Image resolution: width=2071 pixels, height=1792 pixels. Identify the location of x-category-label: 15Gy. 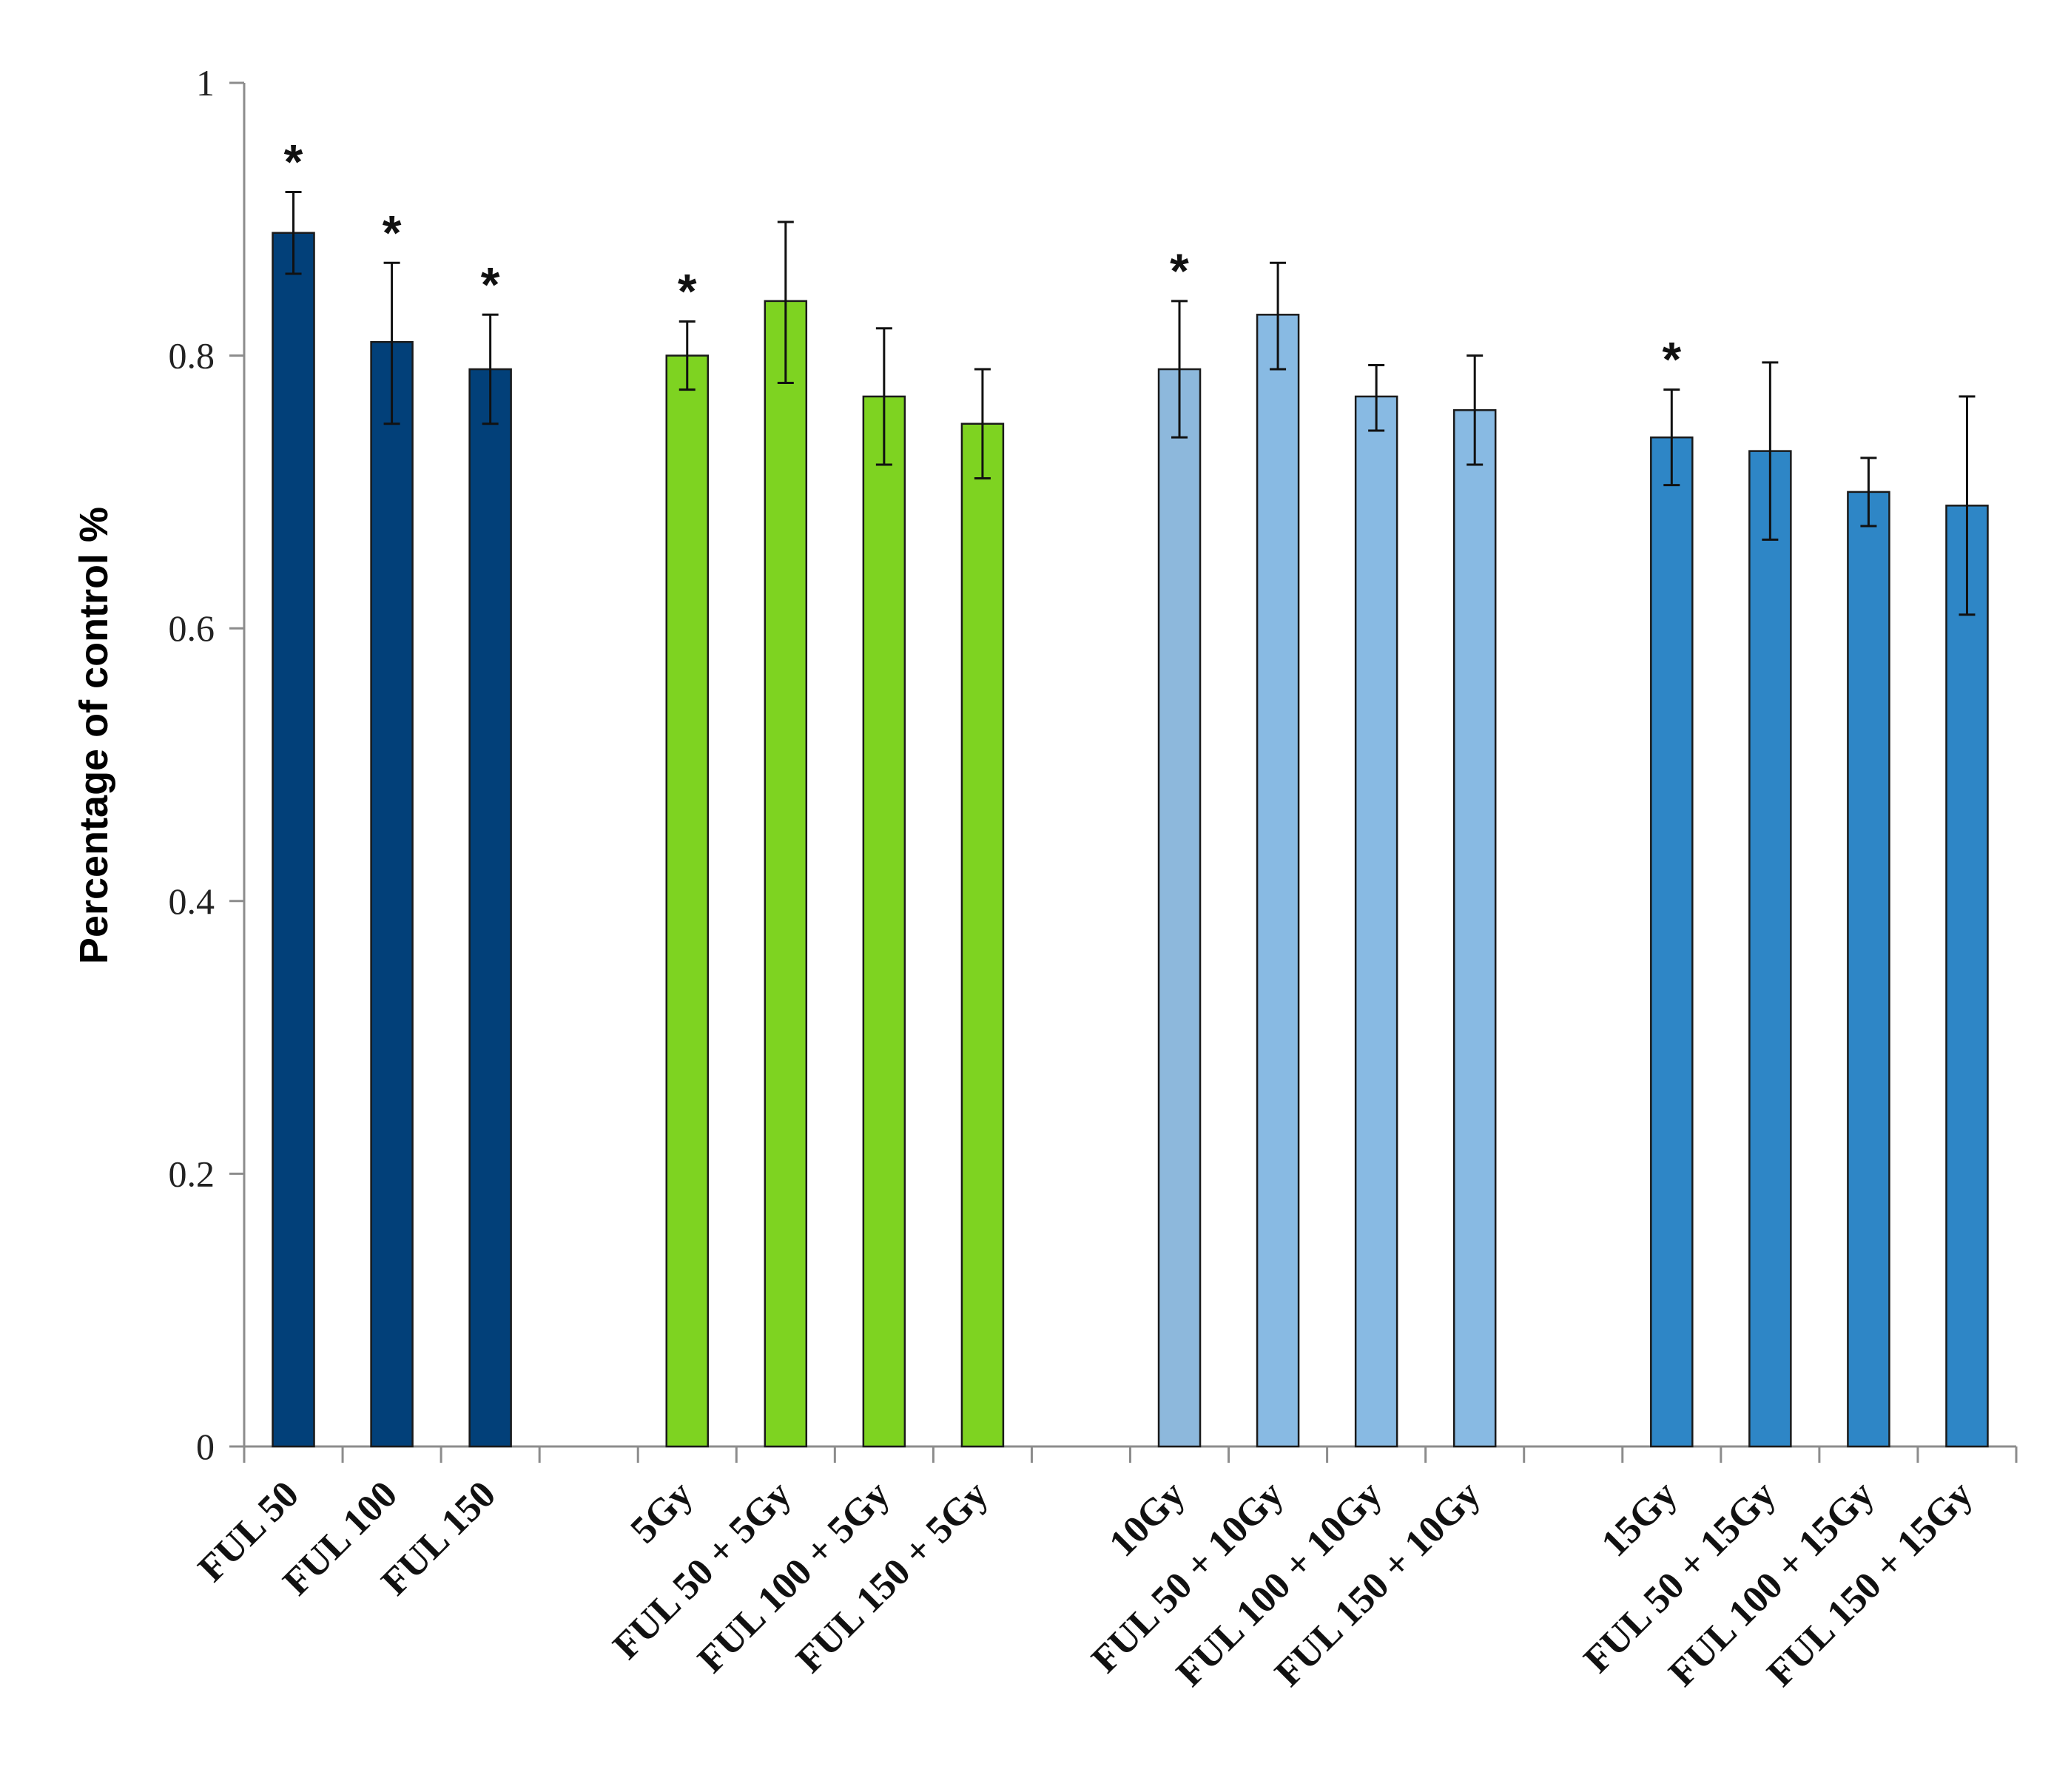
(1640, 1519).